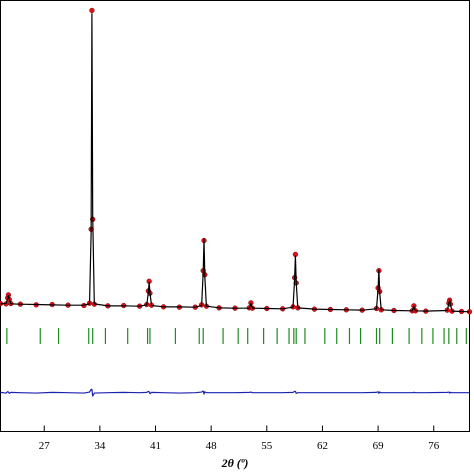 The width and height of the screenshot is (474, 474). I want to click on difference-line, so click(235, 392).